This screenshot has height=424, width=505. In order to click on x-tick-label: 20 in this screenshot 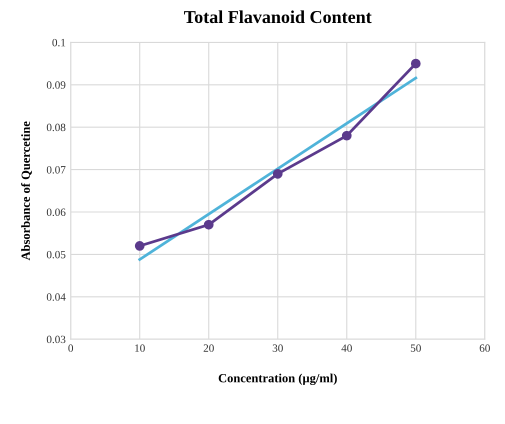, I will do `click(209, 348)`.